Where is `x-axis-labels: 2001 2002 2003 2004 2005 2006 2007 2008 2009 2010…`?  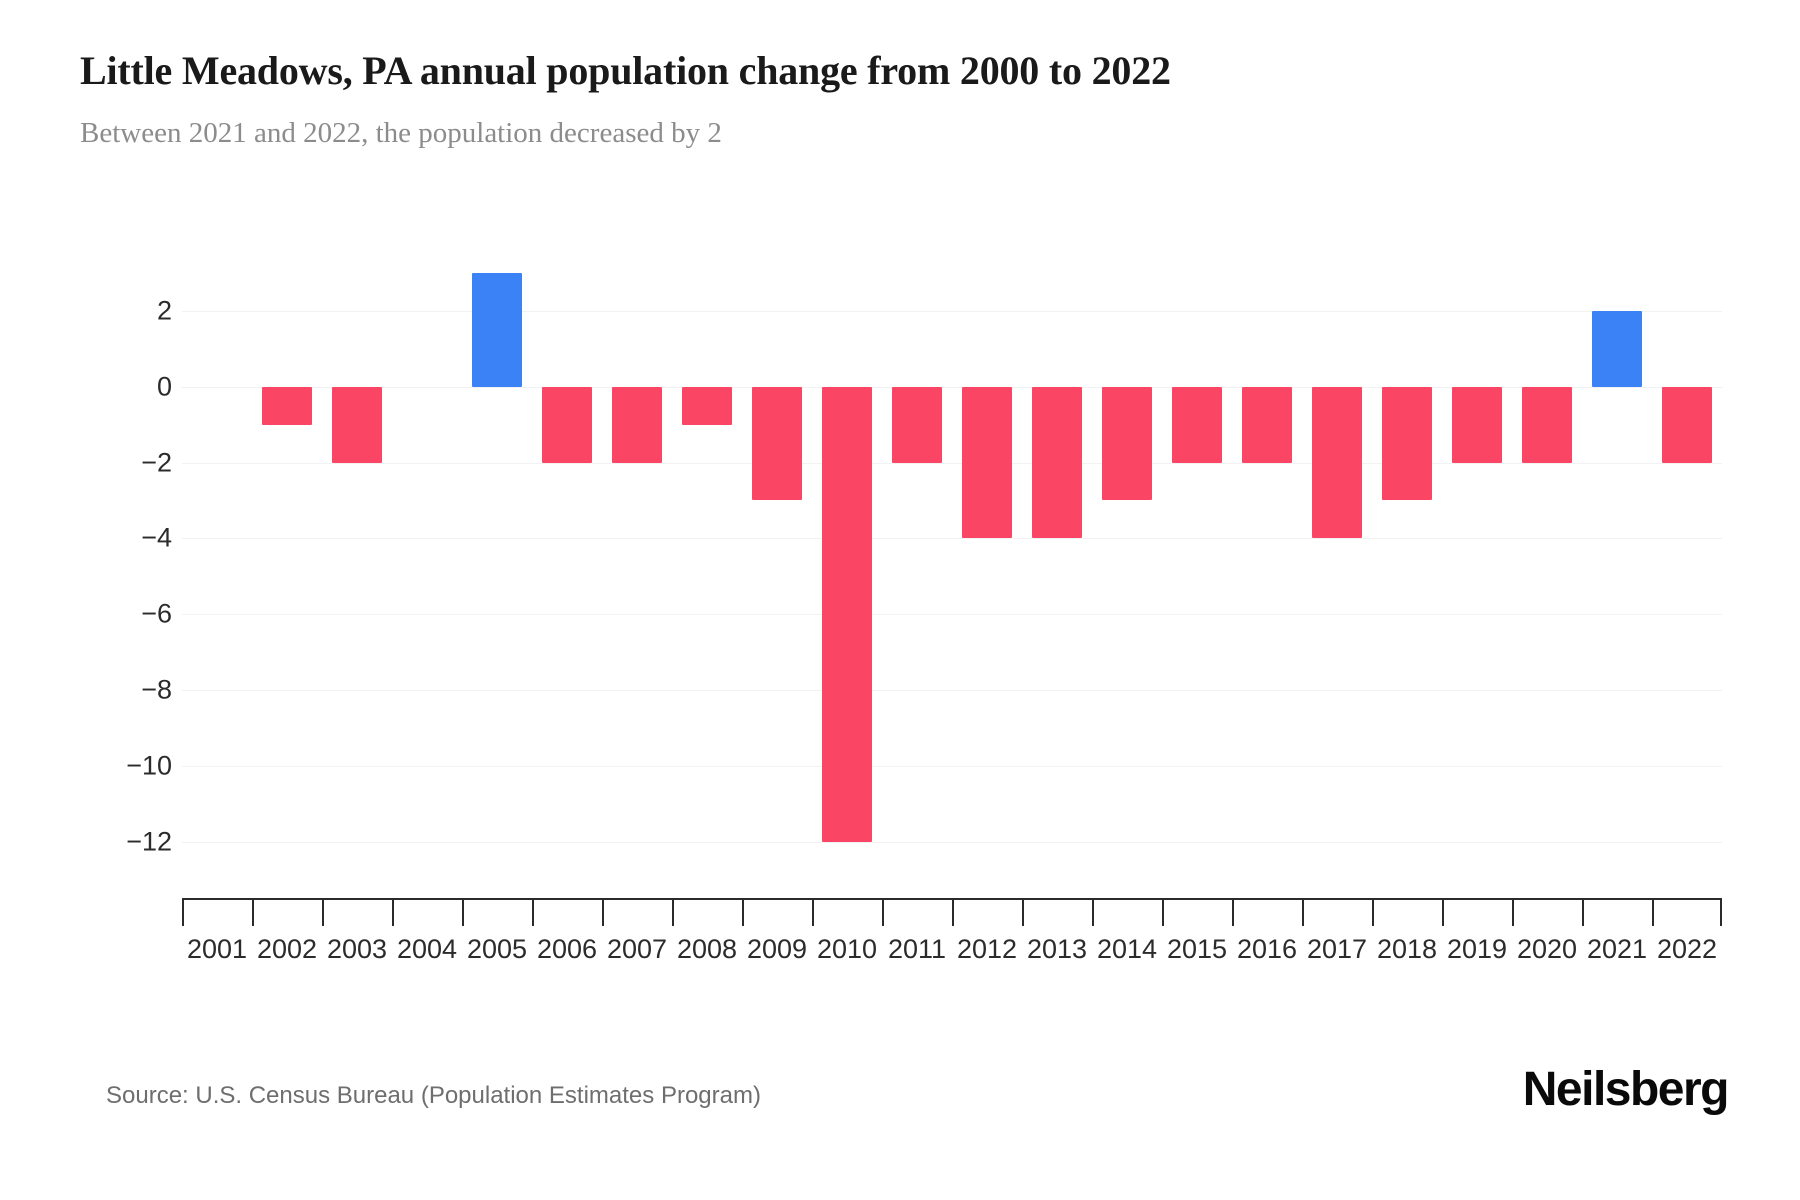 x-axis-labels: 2001 2002 2003 2004 2005 2006 2007 2008 2009 2010… is located at coordinates (952, 954).